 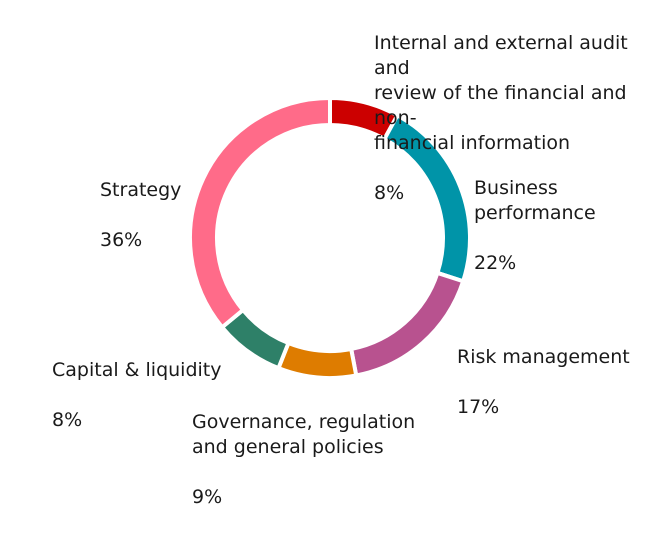 I want to click on label-risk-management-text: Risk management, so click(x=543, y=357).